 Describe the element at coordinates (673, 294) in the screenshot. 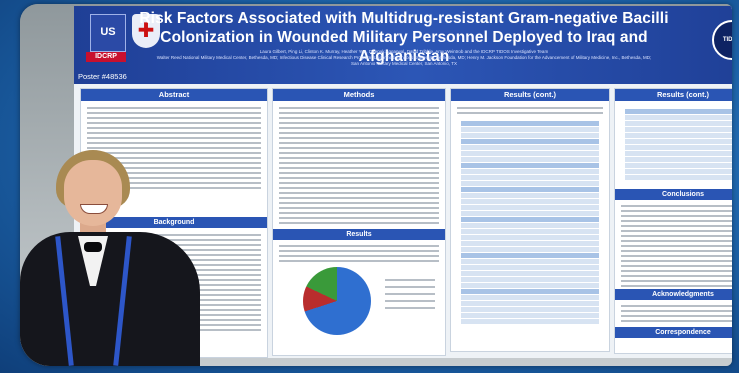

I see `acknowledgments-heading: Acknowledgments` at that location.